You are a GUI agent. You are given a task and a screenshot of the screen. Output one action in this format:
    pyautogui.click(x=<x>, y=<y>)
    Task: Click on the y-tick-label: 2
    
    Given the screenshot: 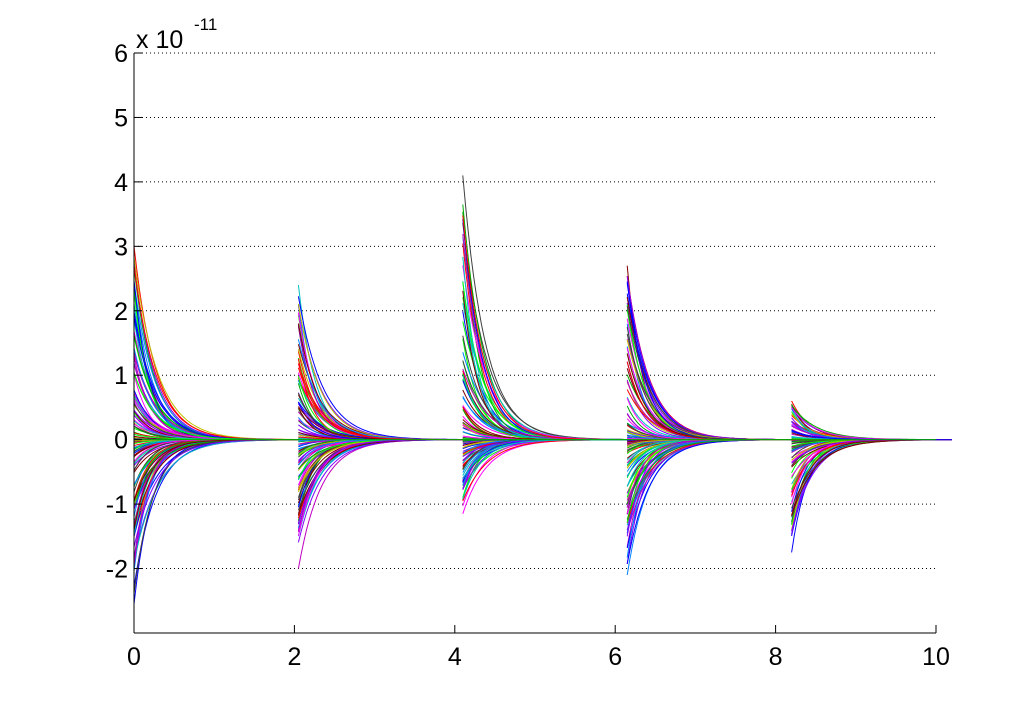 What is the action you would take?
    pyautogui.click(x=121, y=312)
    